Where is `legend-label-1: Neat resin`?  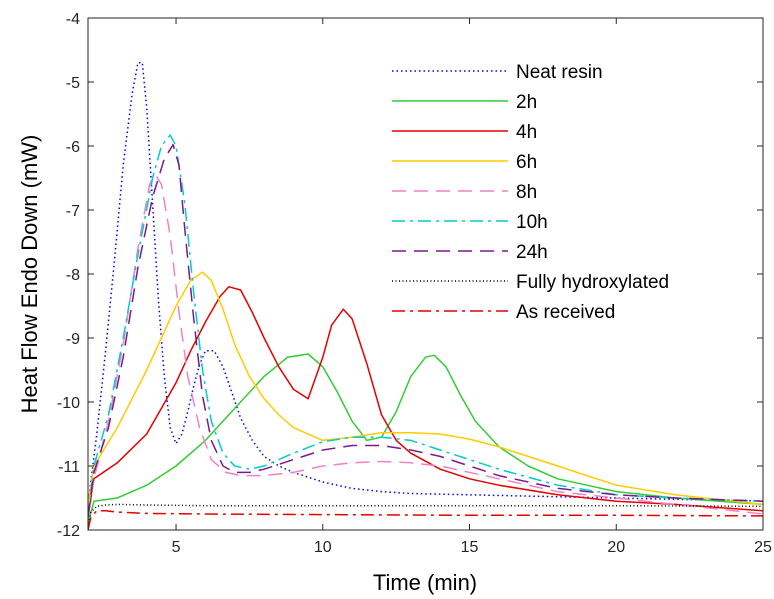
legend-label-1: Neat resin is located at coordinates (559, 72).